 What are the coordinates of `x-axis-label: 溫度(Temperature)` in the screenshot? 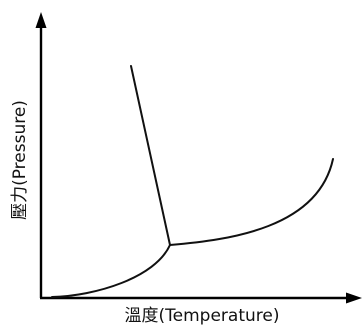 It's located at (202, 316).